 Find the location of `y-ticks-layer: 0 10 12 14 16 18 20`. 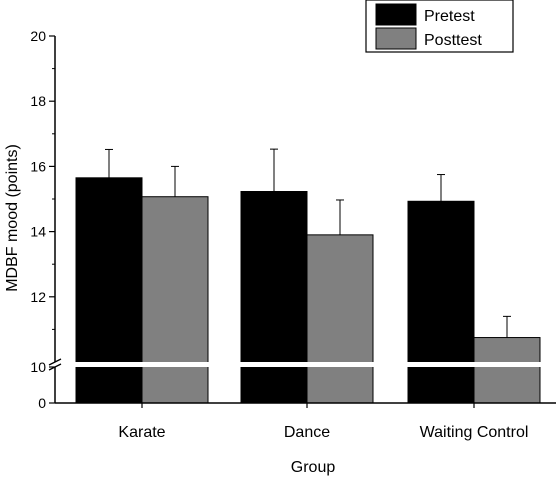

y-ticks-layer: 0 10 12 14 16 18 20 is located at coordinates (42, 219).